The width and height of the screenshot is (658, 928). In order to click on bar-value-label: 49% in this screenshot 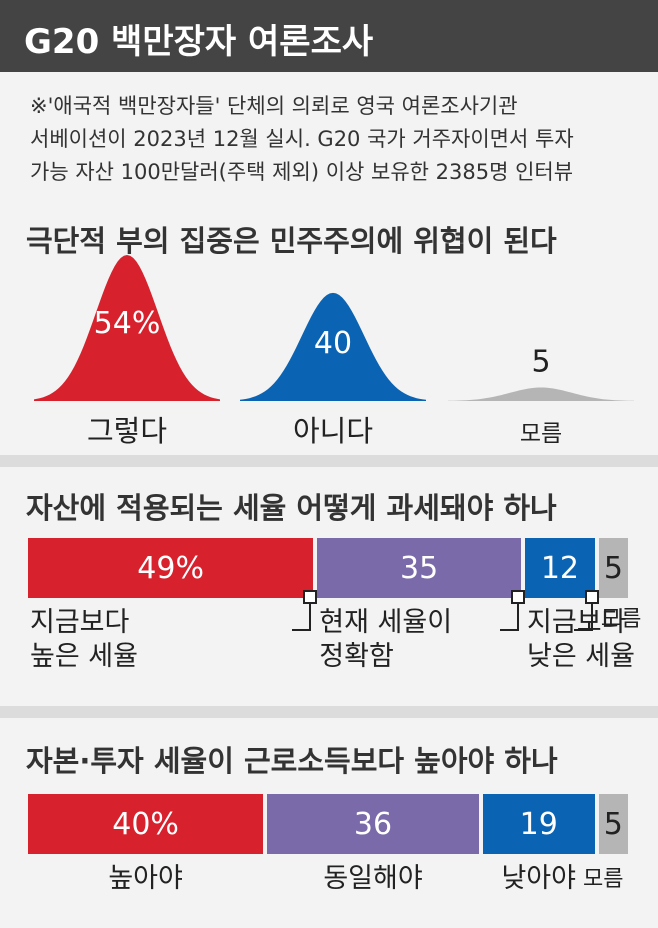, I will do `click(170, 568)`.